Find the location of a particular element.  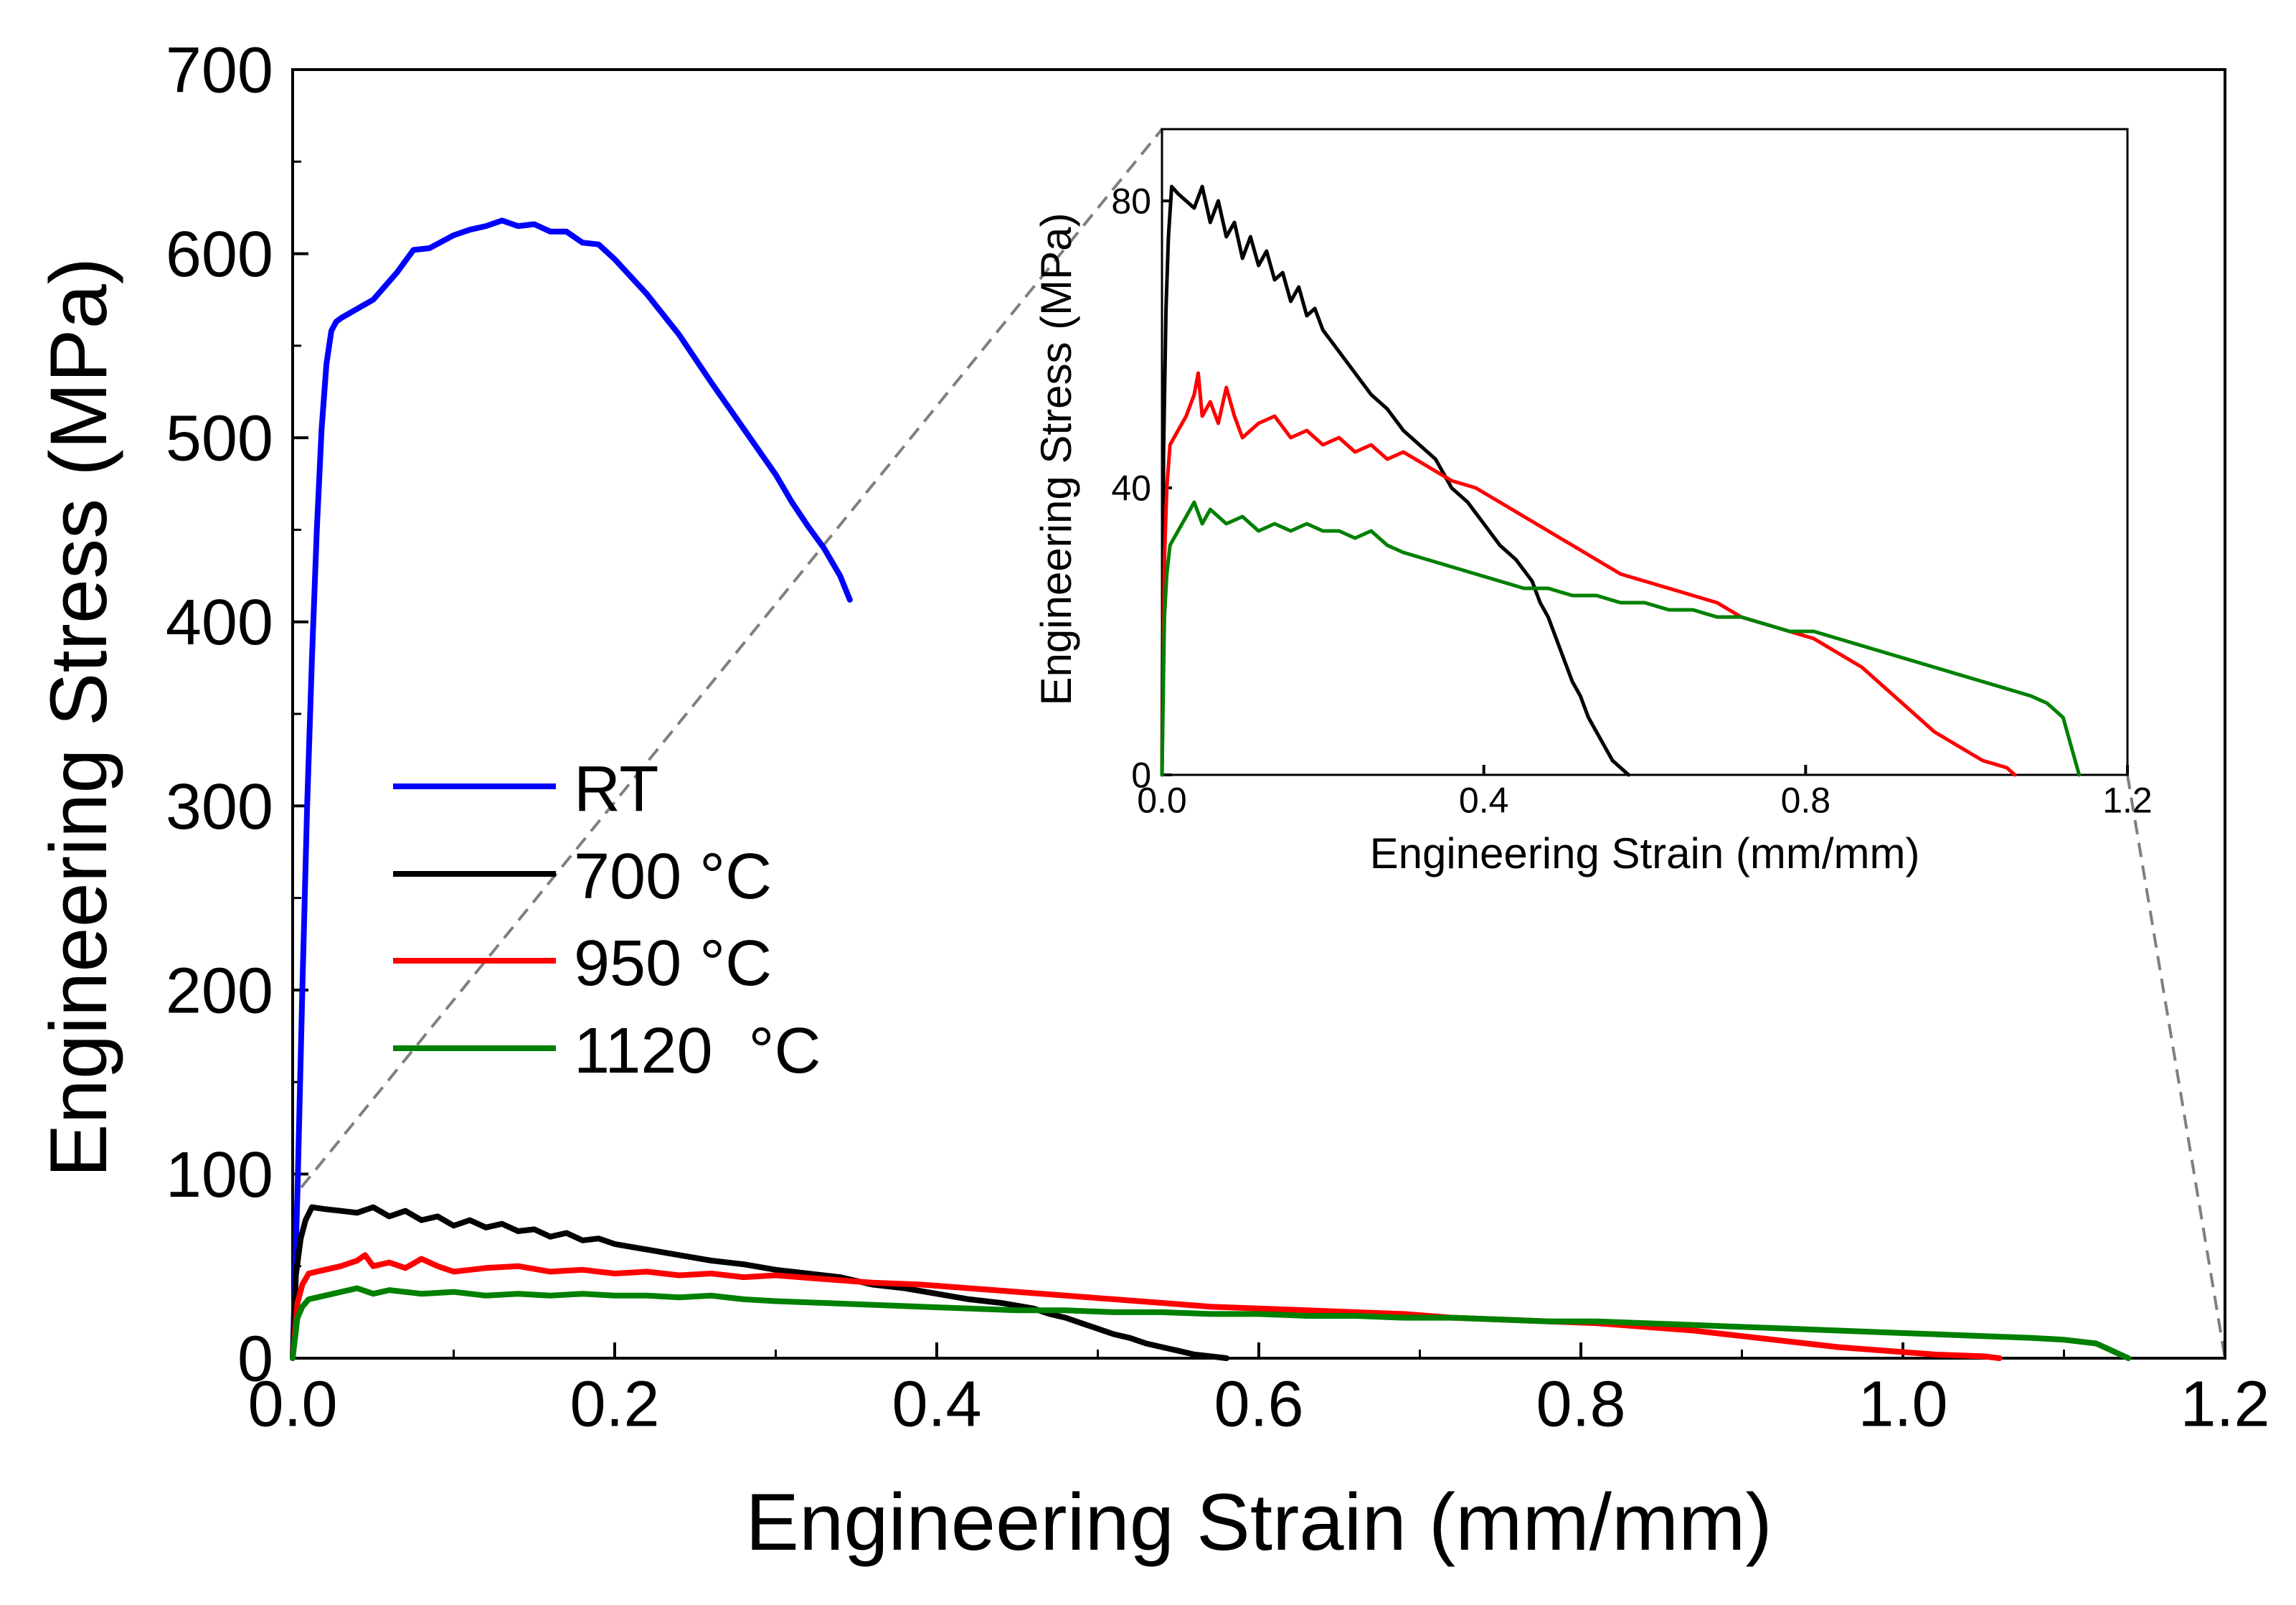

inset-x-tick-label-0-0: 0.0 is located at coordinates (1162, 801).